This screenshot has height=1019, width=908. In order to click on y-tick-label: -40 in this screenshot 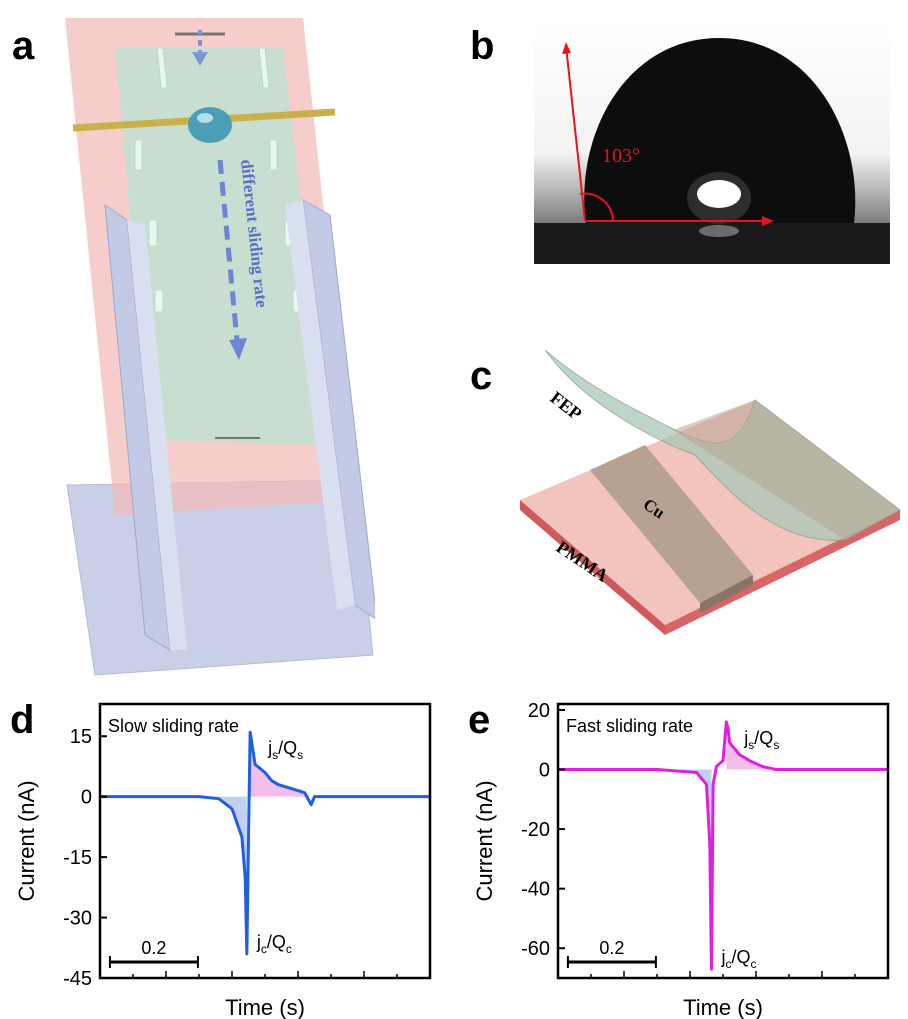, I will do `click(535, 890)`.